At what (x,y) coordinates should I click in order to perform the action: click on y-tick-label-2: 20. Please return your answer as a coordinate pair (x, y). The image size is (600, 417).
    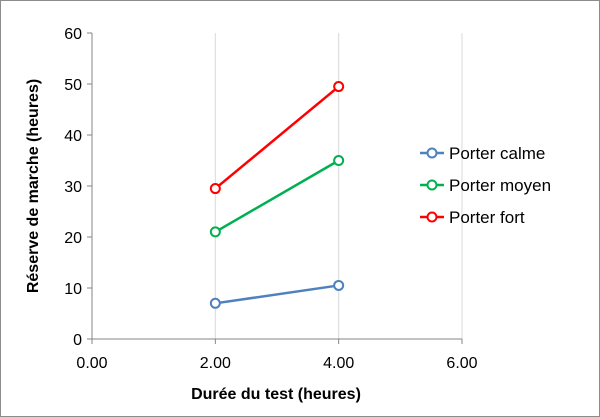
    Looking at the image, I should click on (73, 238).